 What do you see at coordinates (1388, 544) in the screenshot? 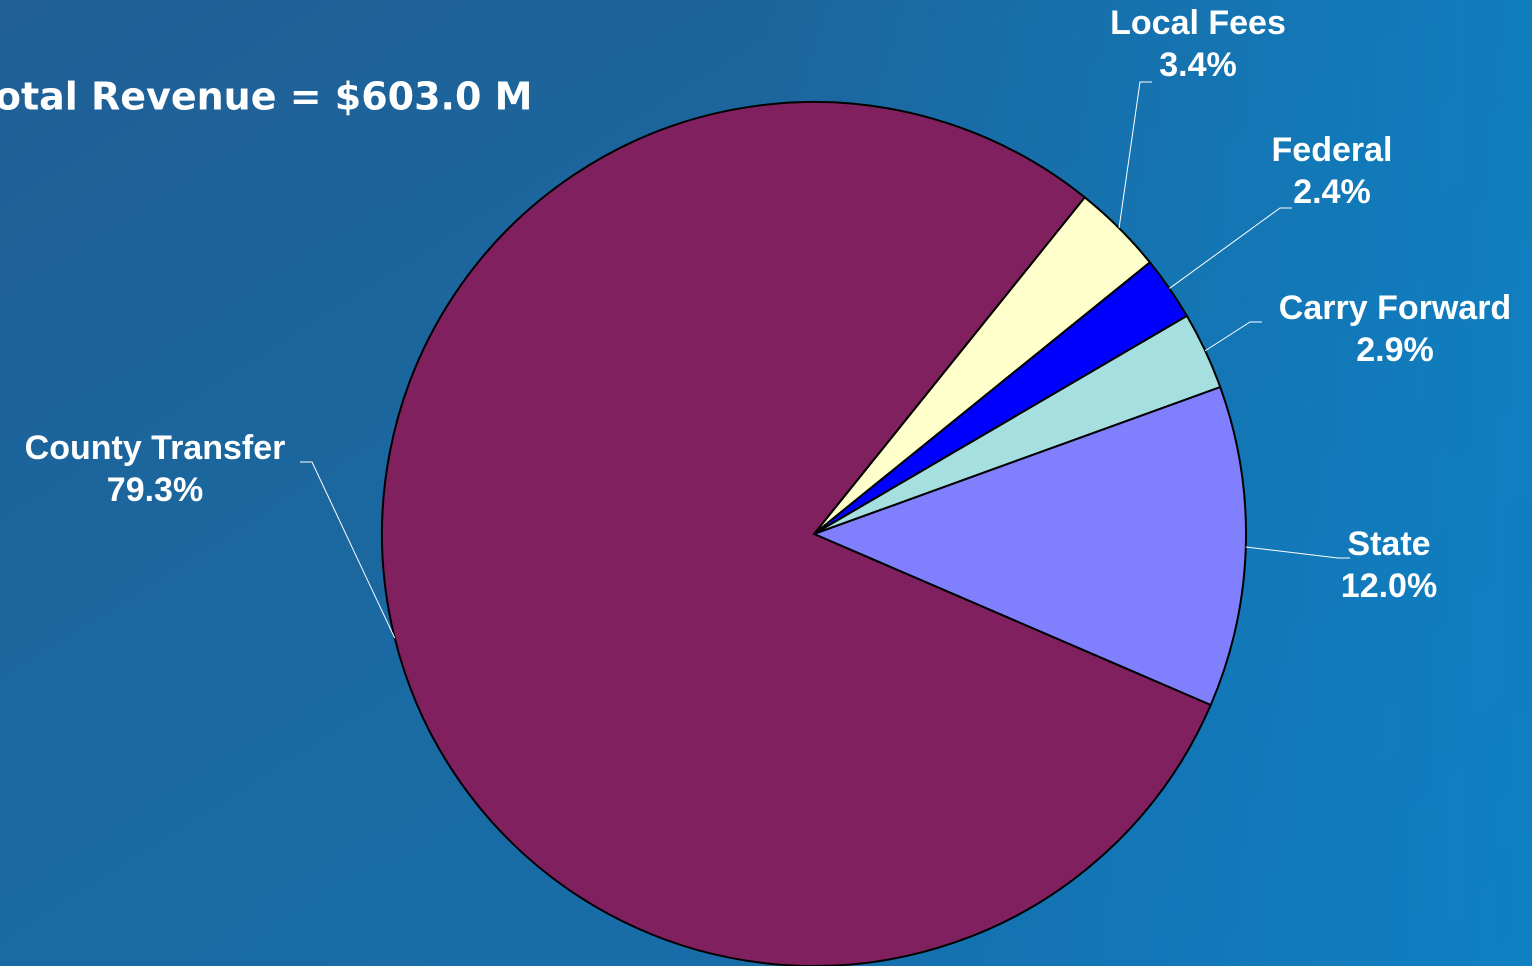
I see `slice-label: State` at bounding box center [1388, 544].